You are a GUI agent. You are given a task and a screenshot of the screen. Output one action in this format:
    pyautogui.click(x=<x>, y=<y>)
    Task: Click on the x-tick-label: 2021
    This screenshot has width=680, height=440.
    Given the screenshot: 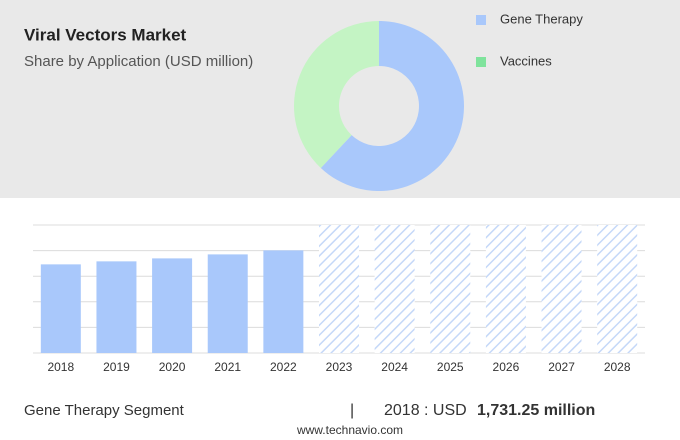 What is the action you would take?
    pyautogui.click(x=227, y=367)
    